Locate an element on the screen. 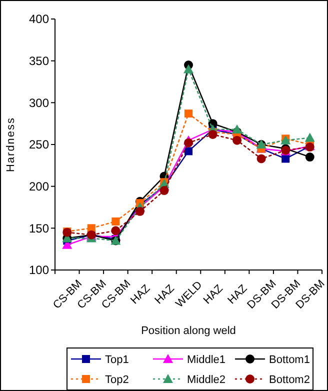 Image resolution: width=328 pixels, height=391 pixels. x-axis-title: Position along weld is located at coordinates (188, 331).